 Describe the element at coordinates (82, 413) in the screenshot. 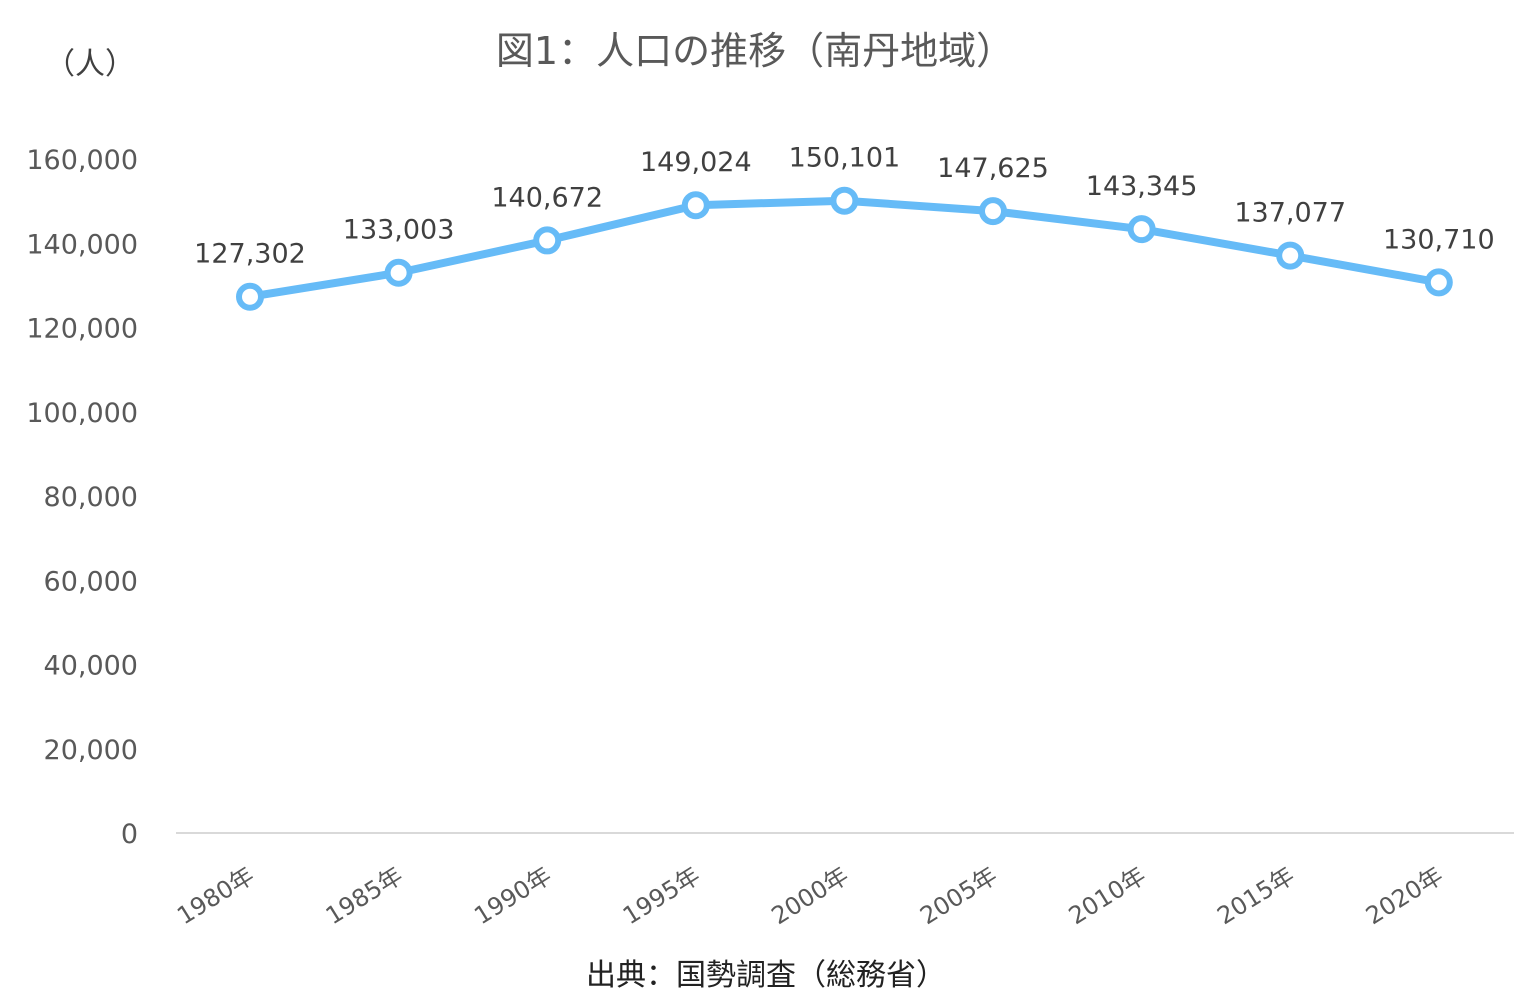

I see `y-tick-label: 100,000` at that location.